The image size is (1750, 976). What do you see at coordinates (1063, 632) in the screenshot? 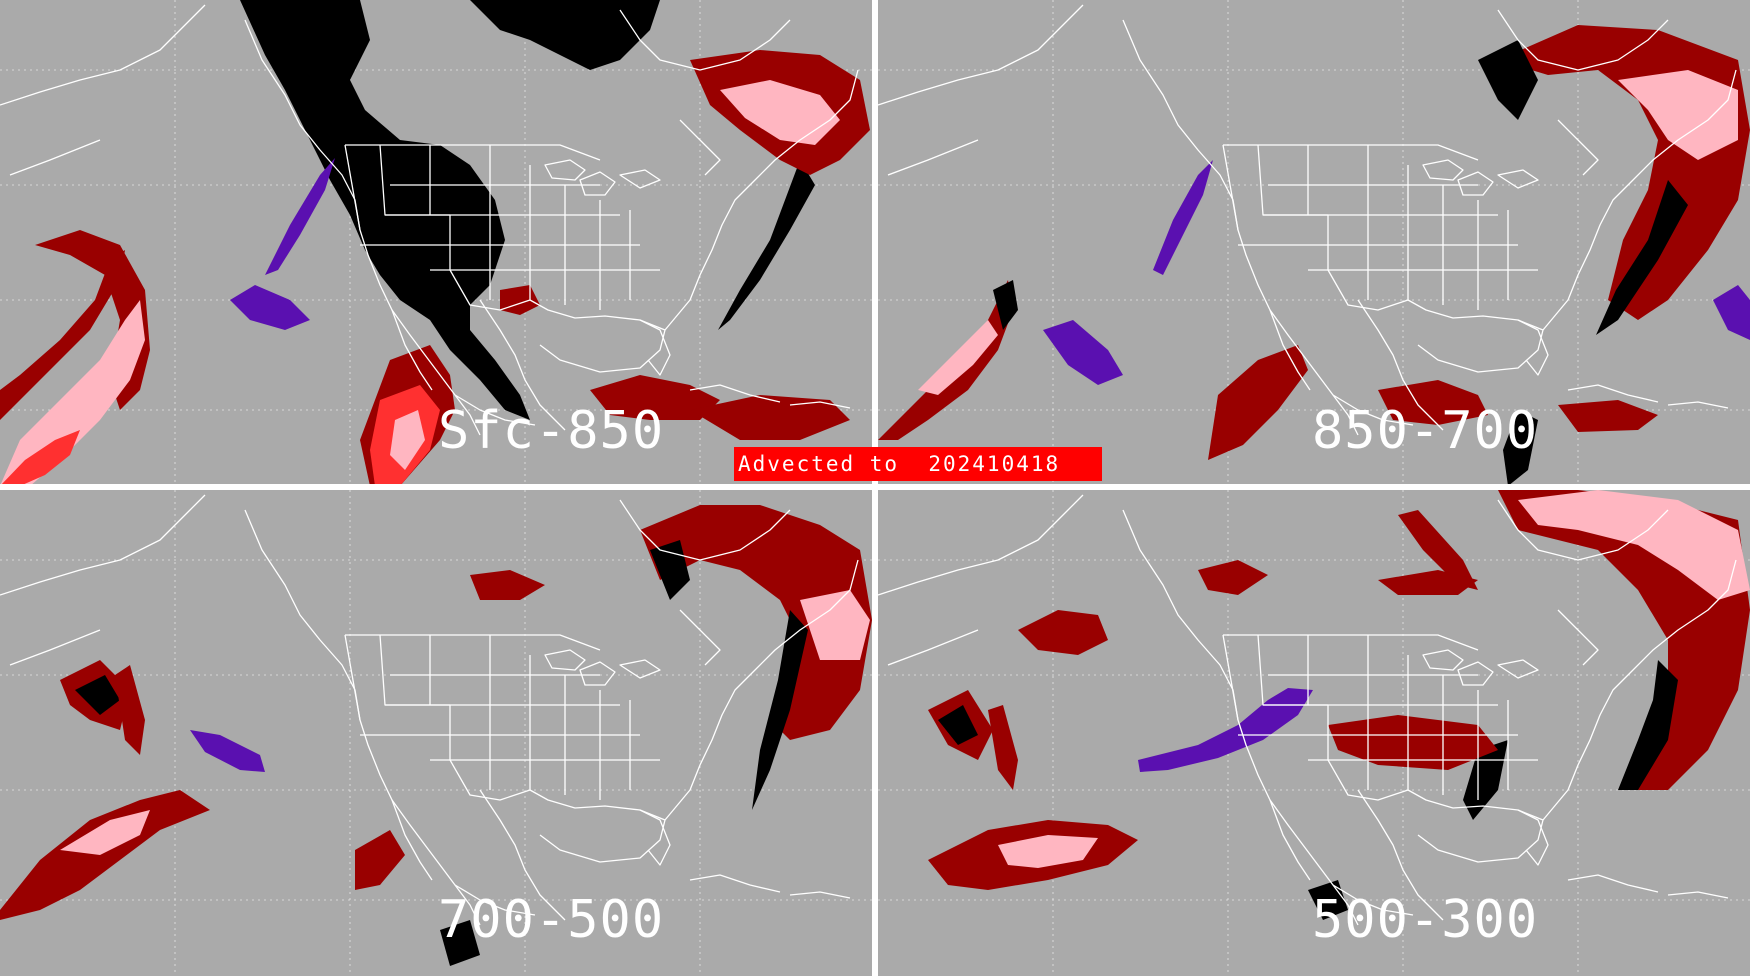
I see `plume-darkred-pac-n` at bounding box center [1063, 632].